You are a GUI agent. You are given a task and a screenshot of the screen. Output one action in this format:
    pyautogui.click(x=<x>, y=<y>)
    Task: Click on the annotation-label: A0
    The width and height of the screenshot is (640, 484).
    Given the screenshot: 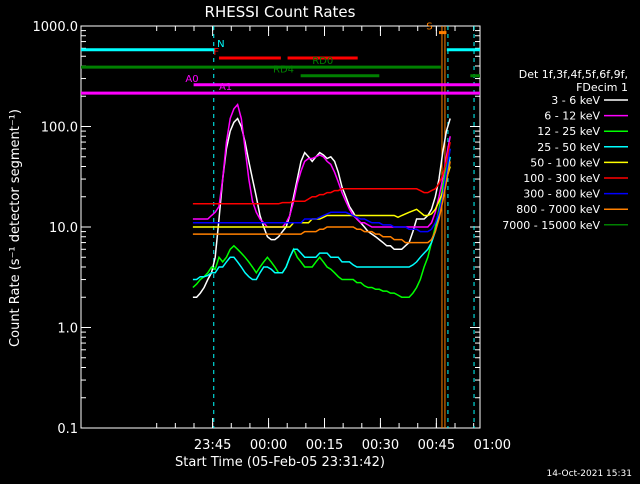 What is the action you would take?
    pyautogui.click(x=191, y=79)
    